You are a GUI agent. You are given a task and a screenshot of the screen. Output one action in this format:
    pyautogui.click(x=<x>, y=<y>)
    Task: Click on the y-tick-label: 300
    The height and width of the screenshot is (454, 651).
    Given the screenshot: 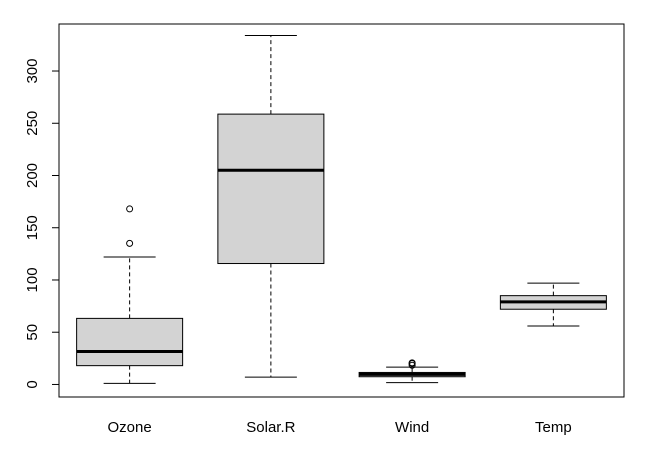 What is the action you would take?
    pyautogui.click(x=32, y=71)
    